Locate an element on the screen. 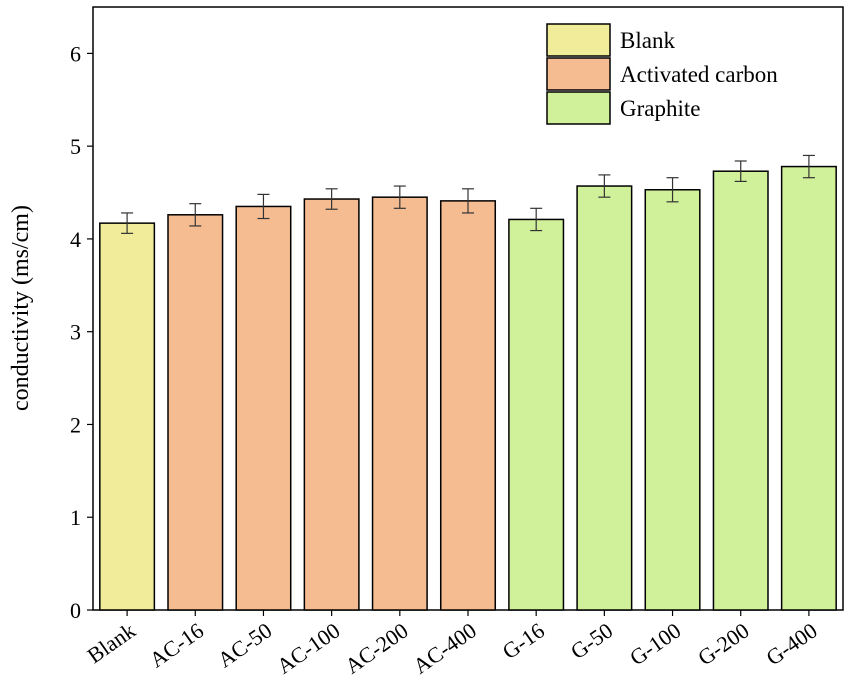 This screenshot has height=687, width=851. y-tick-label: 2 is located at coordinates (75, 424).